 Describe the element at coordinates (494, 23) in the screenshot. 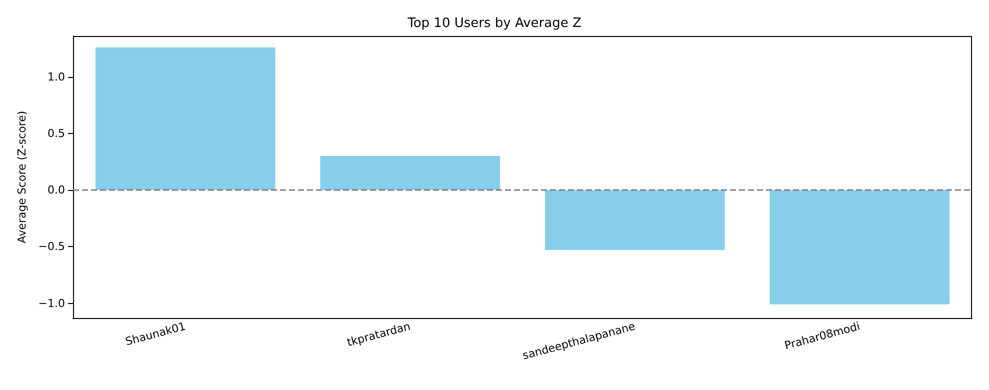

I see `chart-title: Top 10 Users by Average Z` at that location.